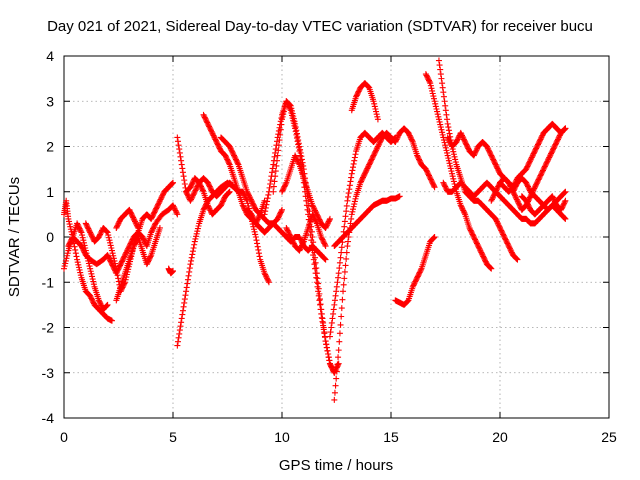  What do you see at coordinates (50, 192) in the screenshot?
I see `y-tick-label: 1` at bounding box center [50, 192].